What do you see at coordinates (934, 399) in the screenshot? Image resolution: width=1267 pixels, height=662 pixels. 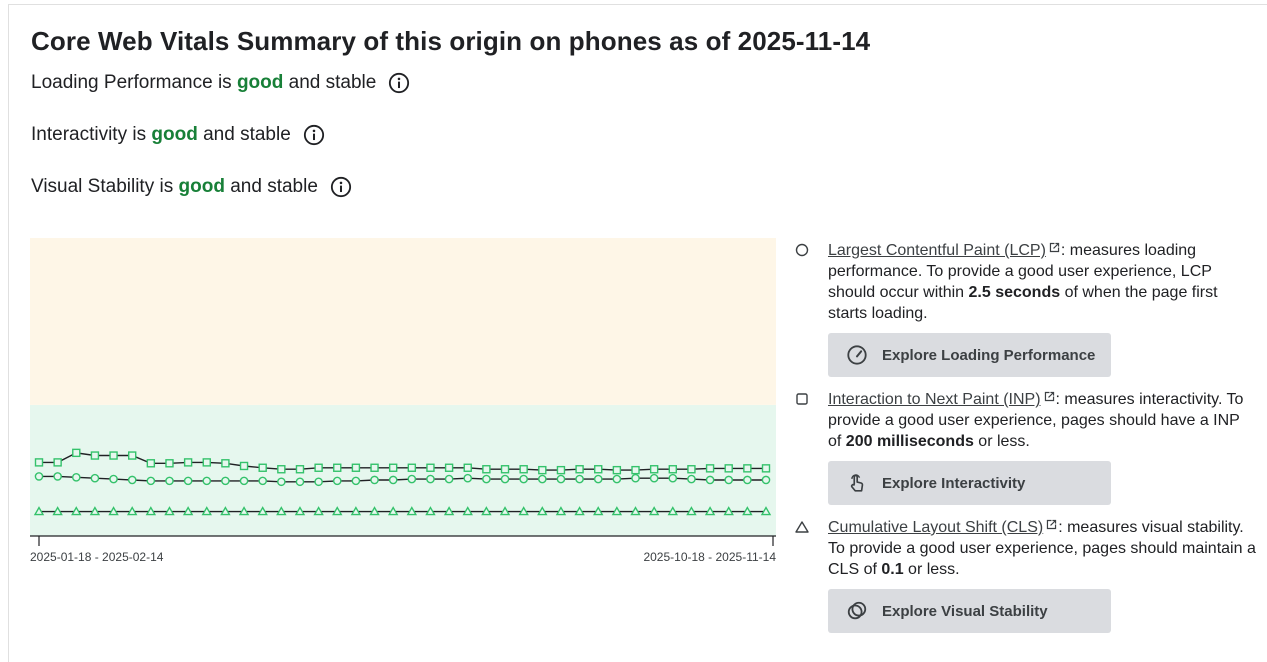 I see `inp-link: Interaction to Next Paint (INP)` at bounding box center [934, 399].